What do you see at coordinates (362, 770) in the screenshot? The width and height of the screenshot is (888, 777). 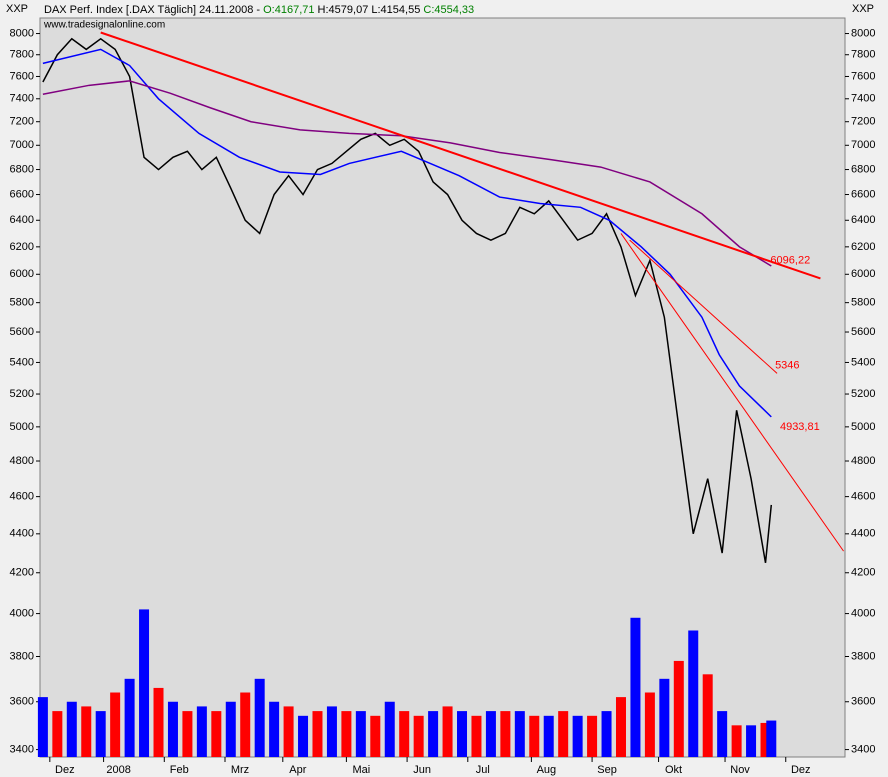 I see `x-tick-label: Mai` at bounding box center [362, 770].